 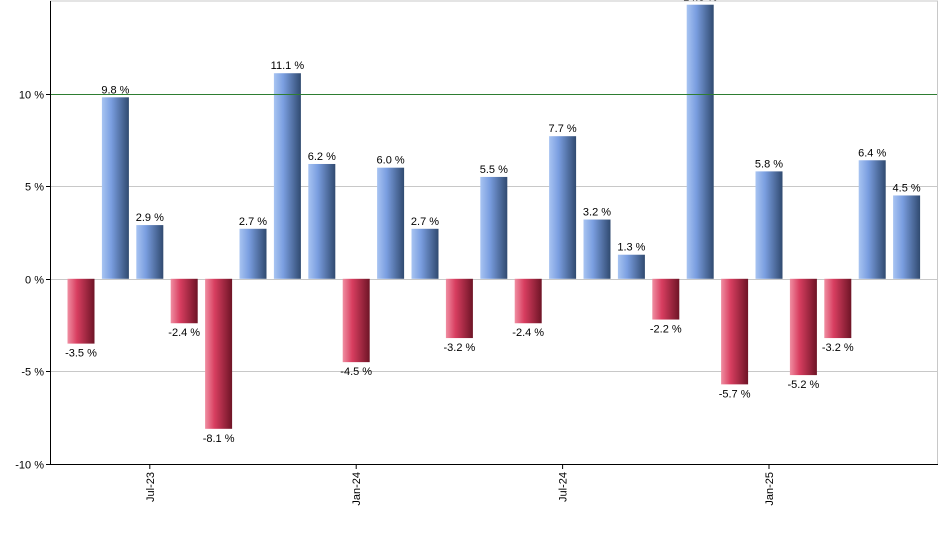 What do you see at coordinates (356, 372) in the screenshot?
I see `data-label: -4.5 %` at bounding box center [356, 372].